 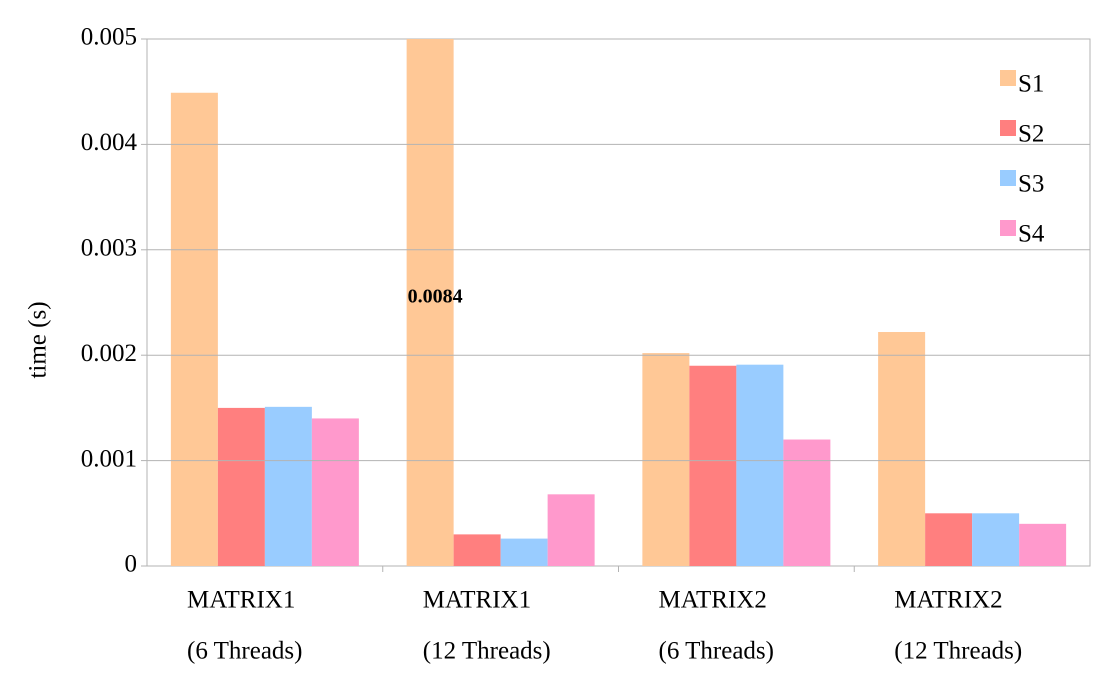 I want to click on legend-label: S4, so click(x=1031, y=234).